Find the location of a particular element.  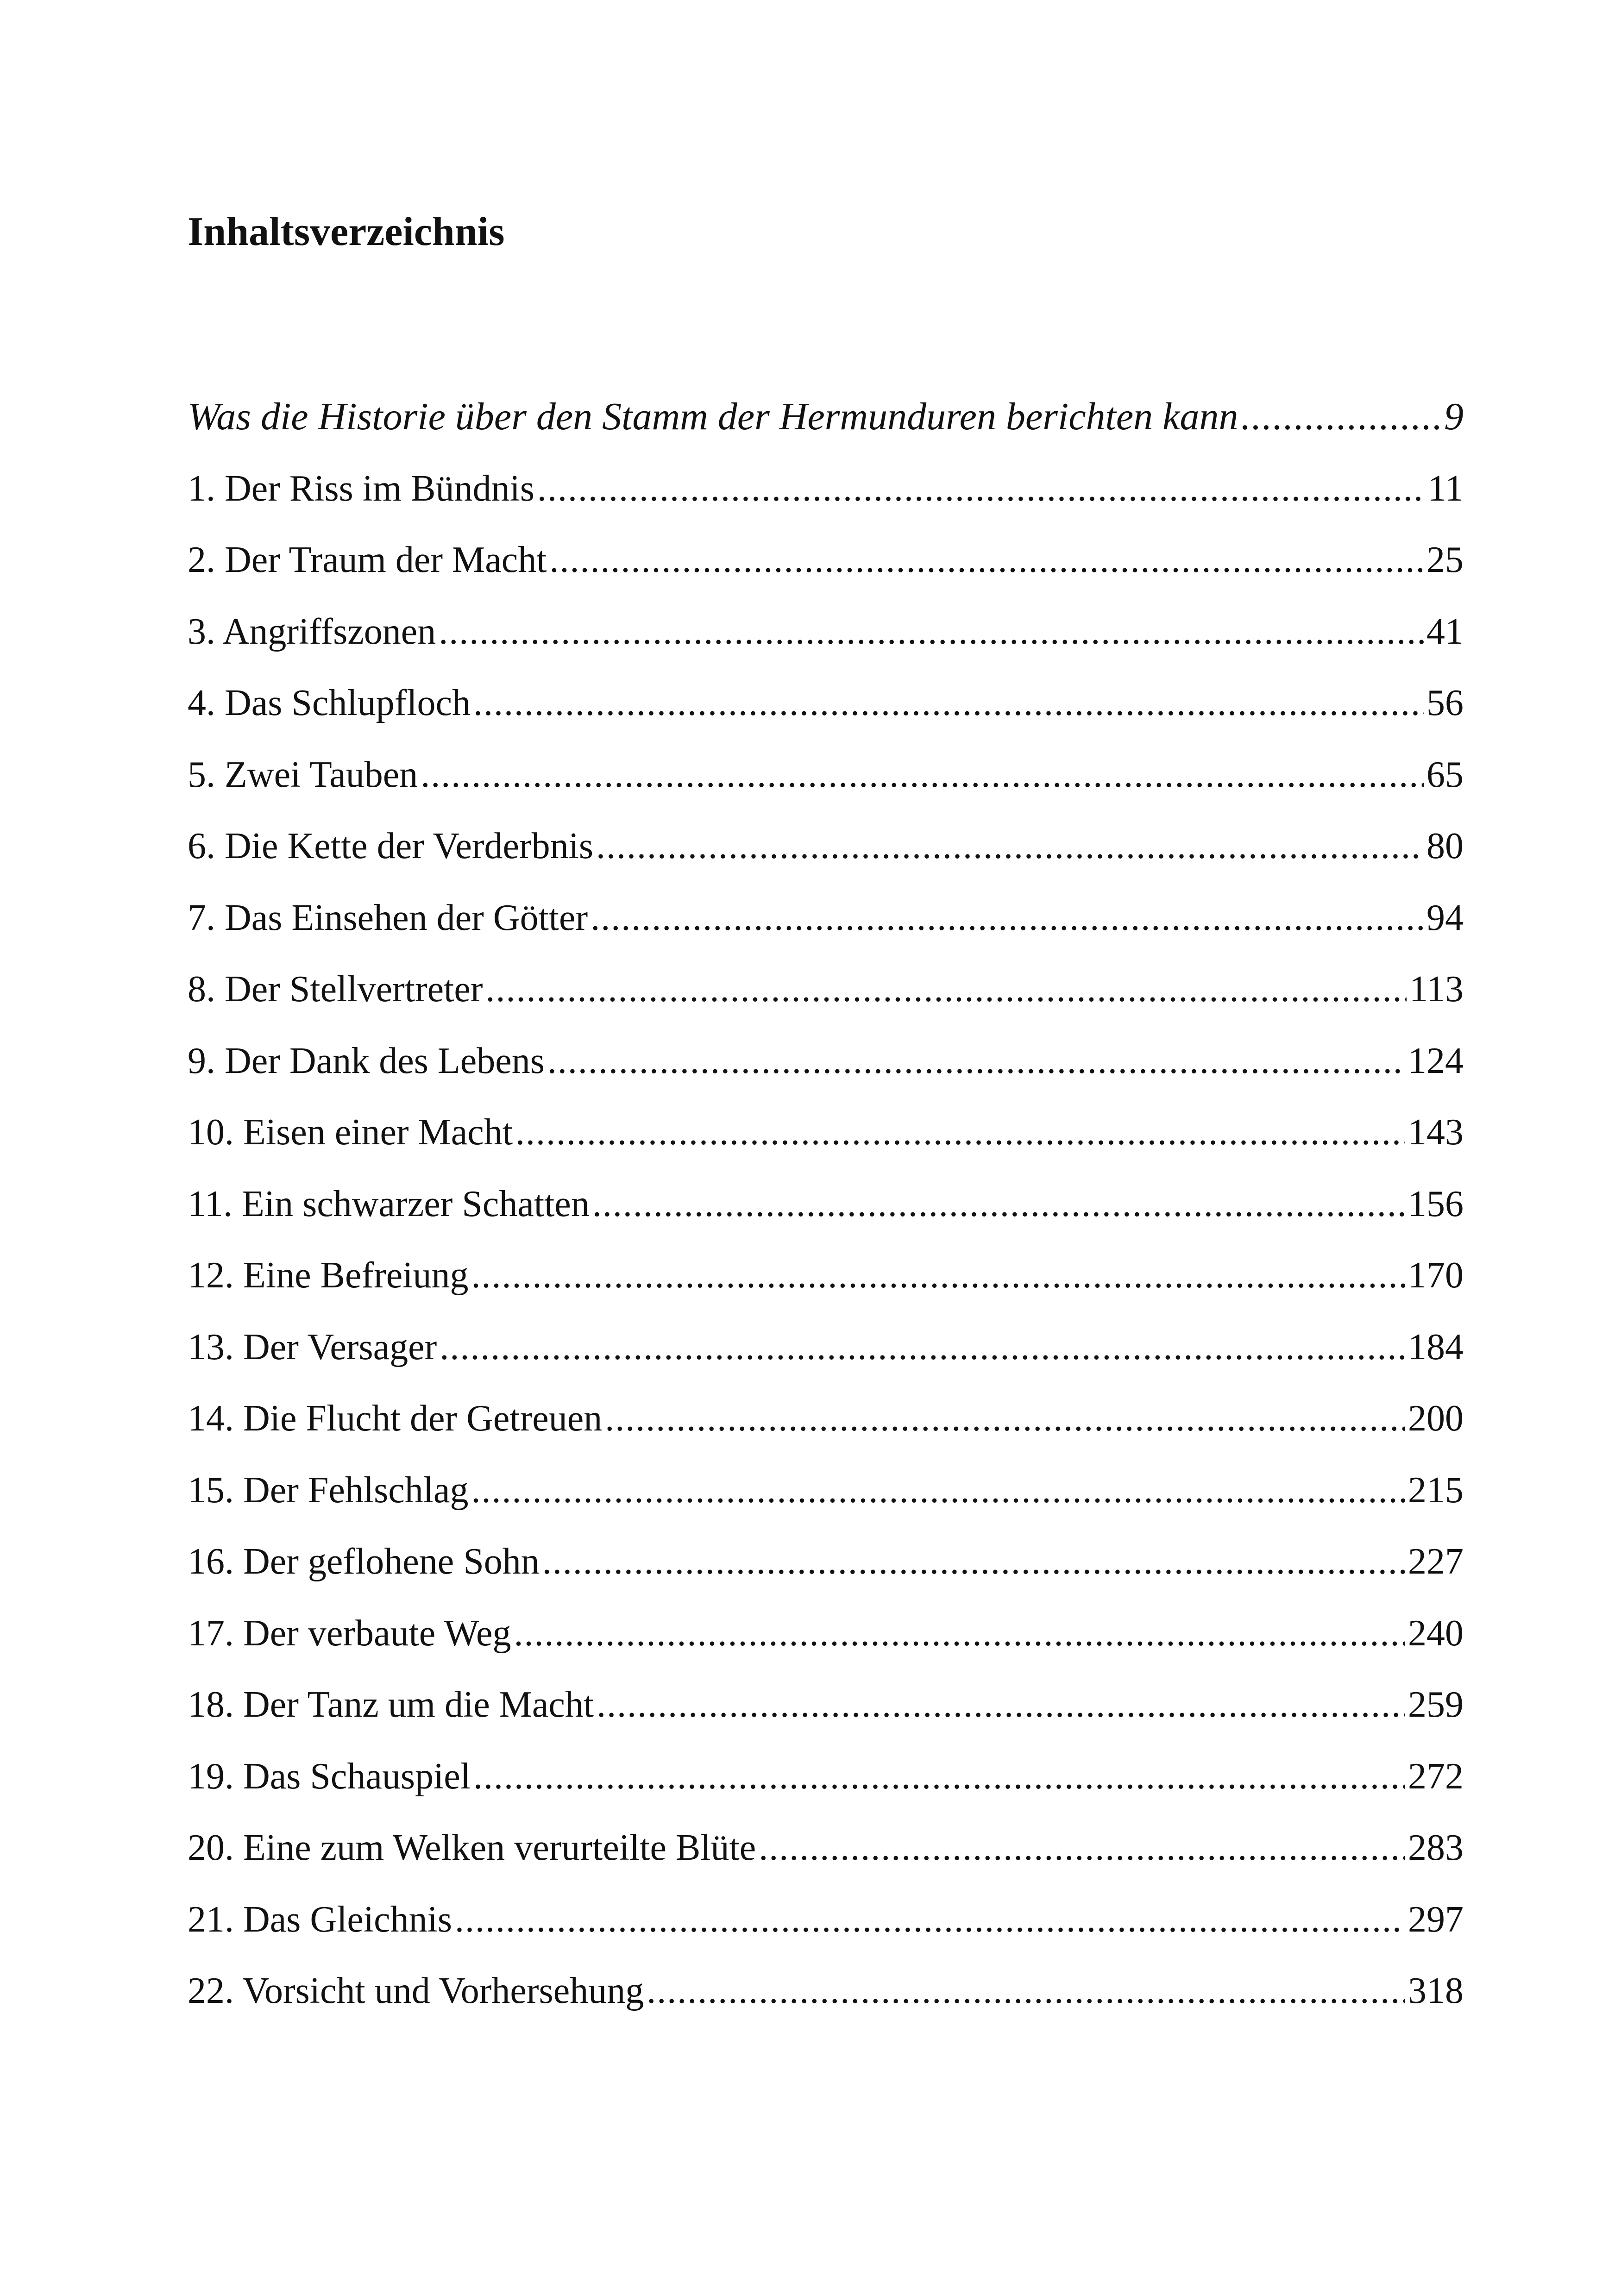

toc-entry: 9. Der Dank des Lebens 124 is located at coordinates (826, 1070).